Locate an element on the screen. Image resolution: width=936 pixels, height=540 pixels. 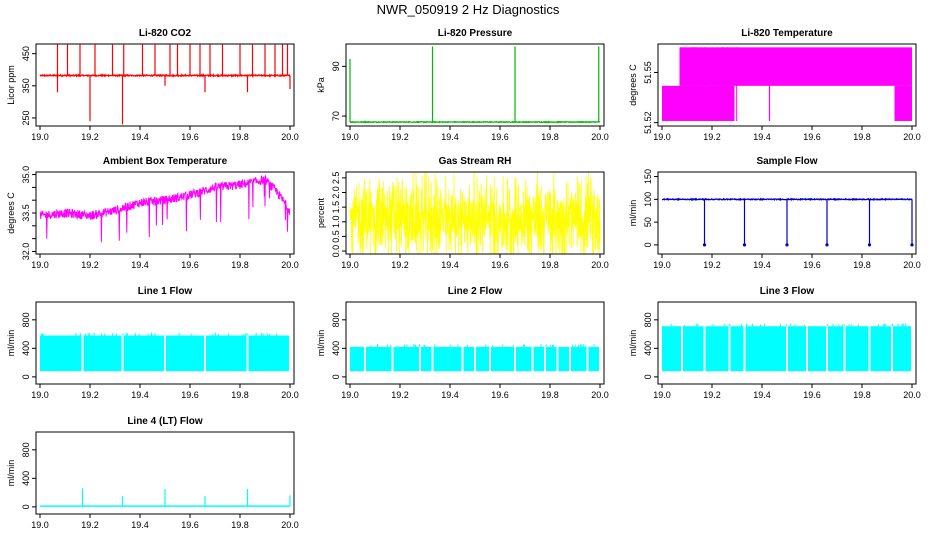
chart-title: Line 1 Flow is located at coordinates (165, 291).